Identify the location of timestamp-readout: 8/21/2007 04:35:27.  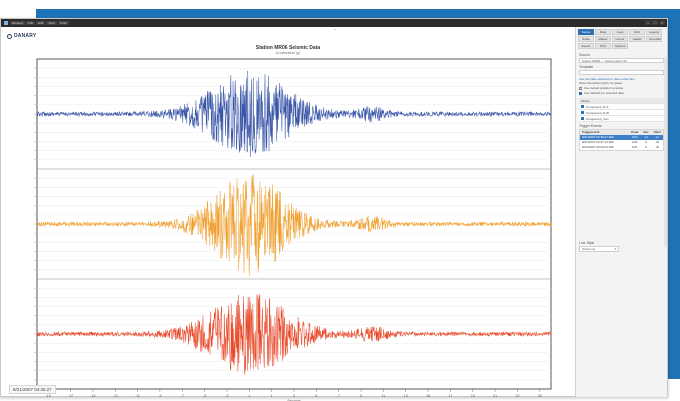
(32, 389).